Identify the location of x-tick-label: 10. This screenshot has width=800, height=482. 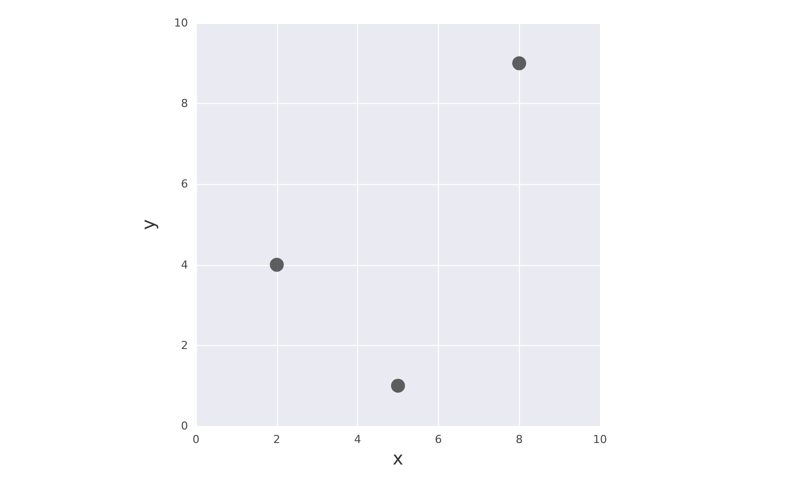
(600, 439).